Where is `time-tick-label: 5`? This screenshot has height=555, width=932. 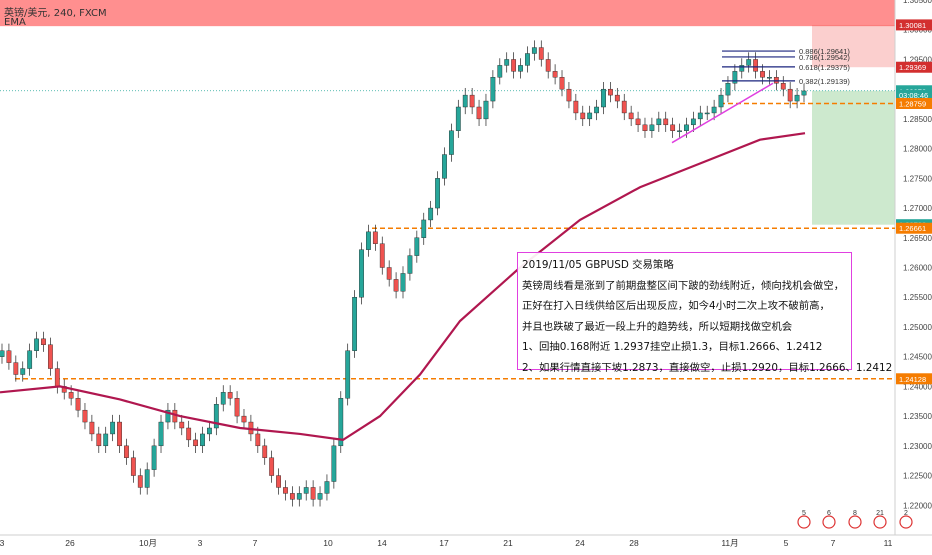 time-tick-label: 5 is located at coordinates (786, 543).